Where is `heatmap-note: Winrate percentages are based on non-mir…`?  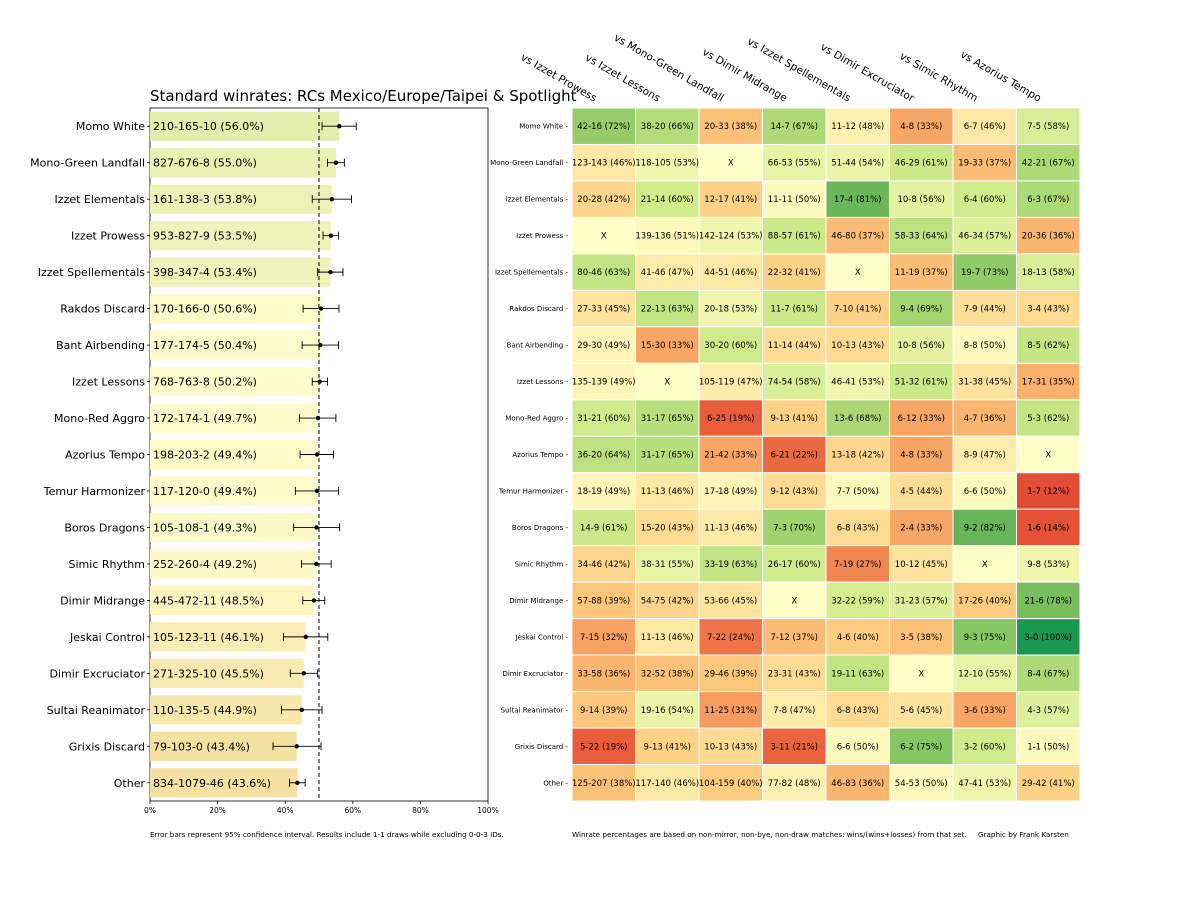 heatmap-note: Winrate percentages are based on non-mir… is located at coordinates (769, 834).